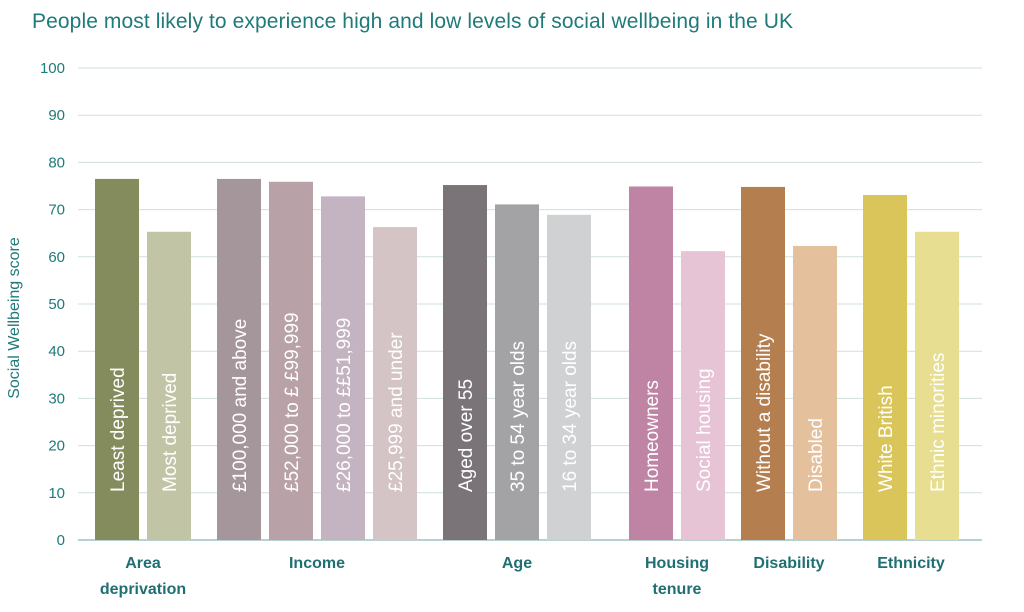 The width and height of the screenshot is (1024, 612). What do you see at coordinates (56, 210) in the screenshot?
I see `y-tick-label: 70` at bounding box center [56, 210].